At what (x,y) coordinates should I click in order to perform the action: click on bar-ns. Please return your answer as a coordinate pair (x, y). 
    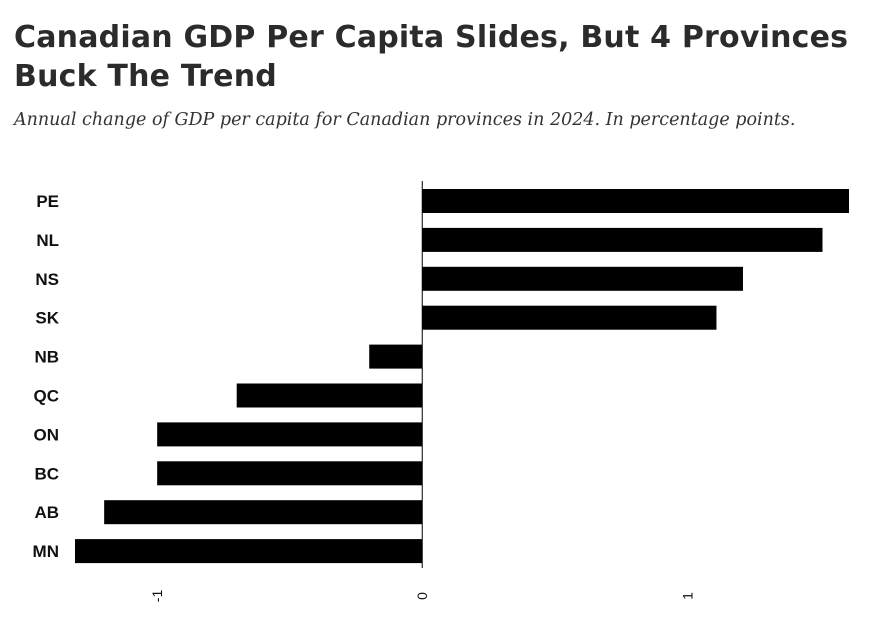
    Looking at the image, I should click on (582, 278).